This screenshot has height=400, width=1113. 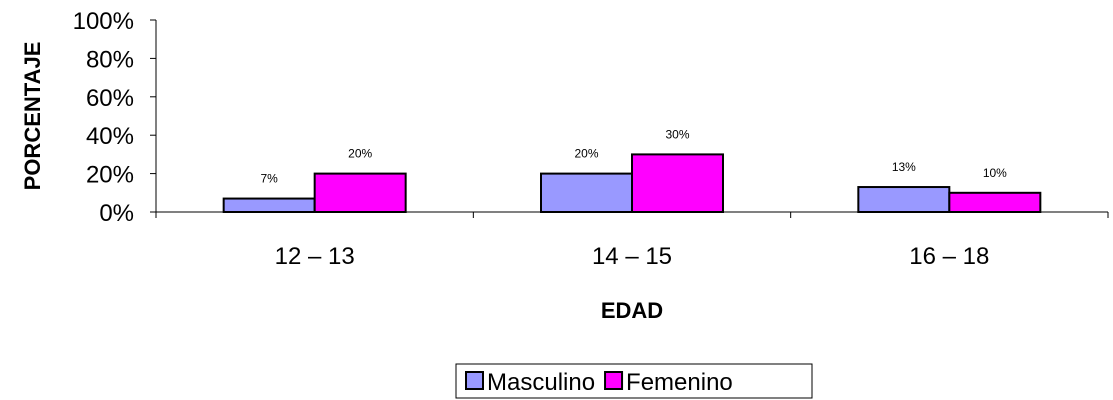 I want to click on y-tick-label: 40%, so click(x=110, y=136).